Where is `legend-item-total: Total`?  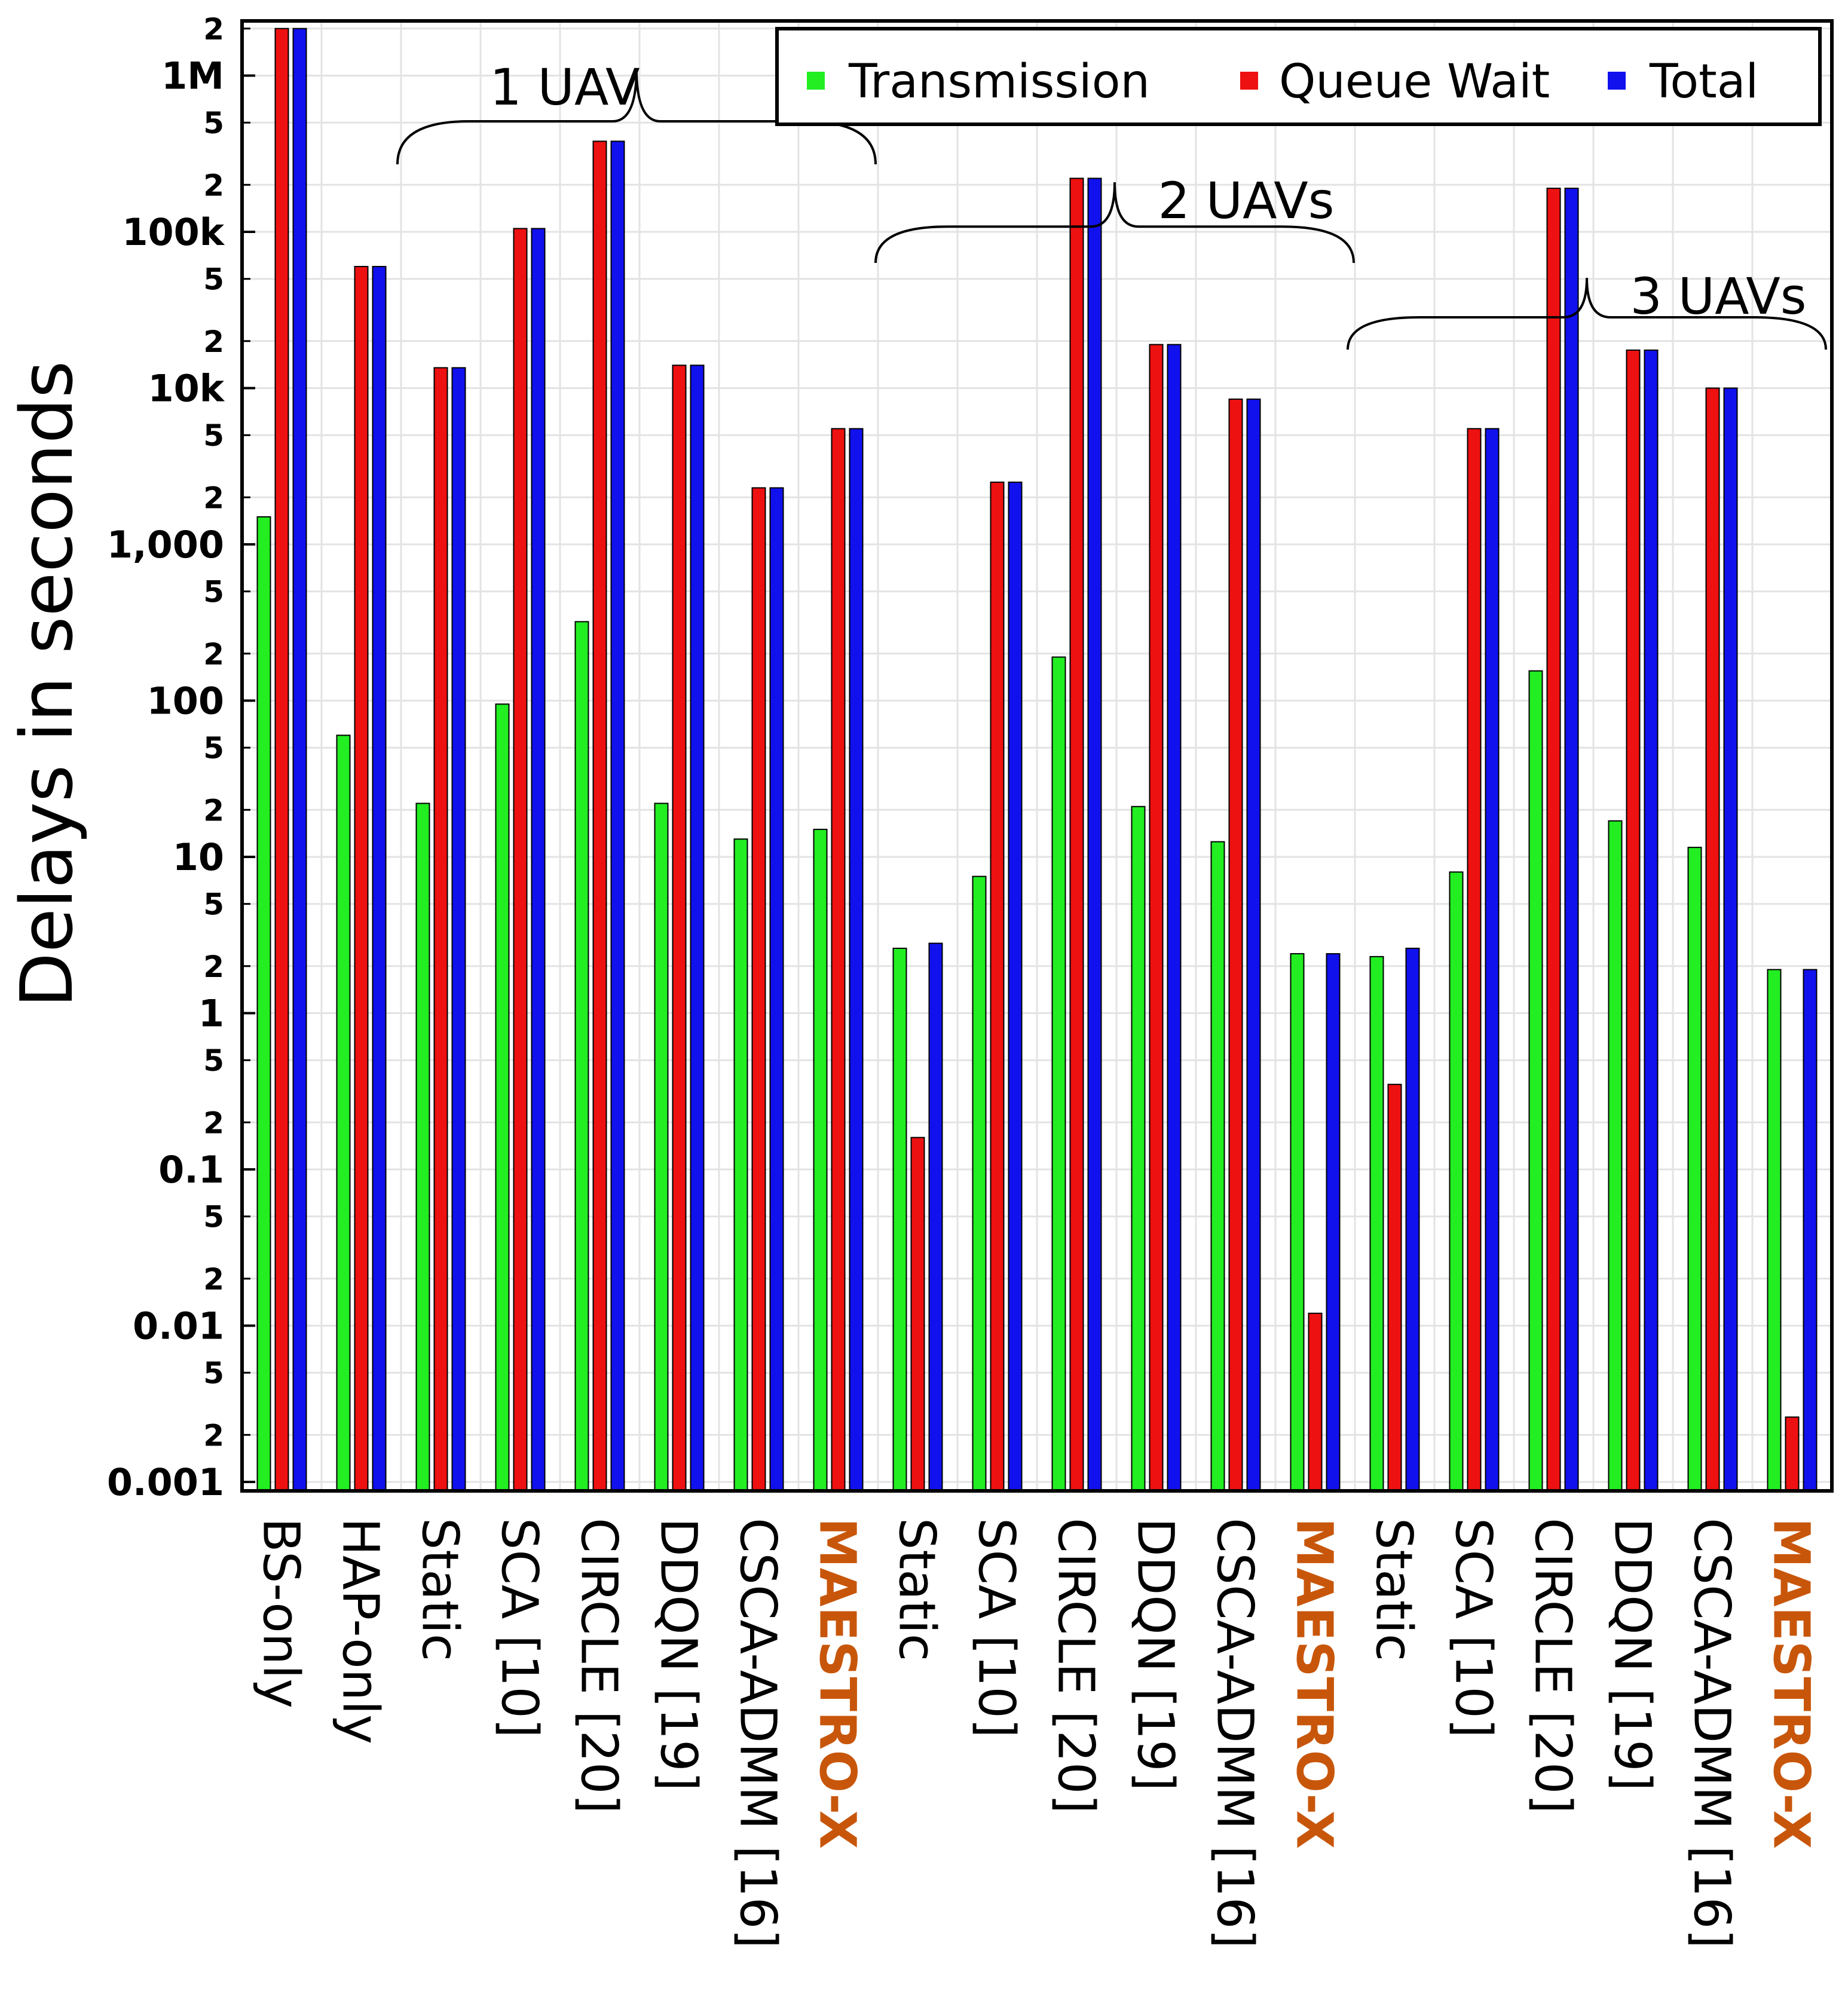
legend-item-total: Total is located at coordinates (1683, 82).